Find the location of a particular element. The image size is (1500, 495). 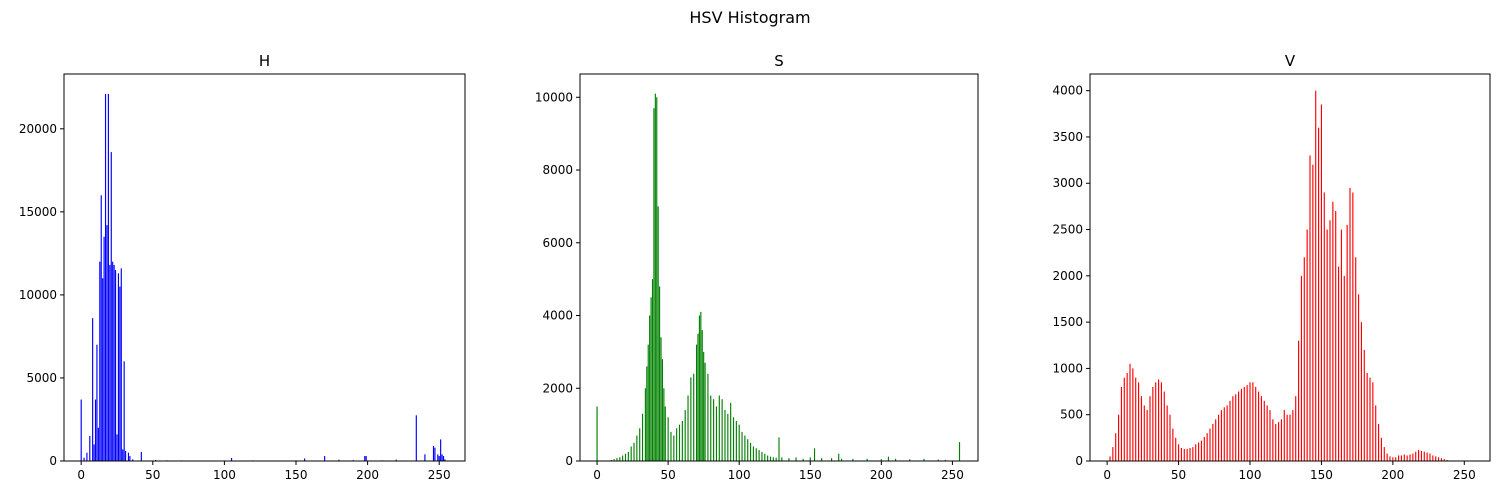

y-tick-label: 3500 is located at coordinates (1067, 137).